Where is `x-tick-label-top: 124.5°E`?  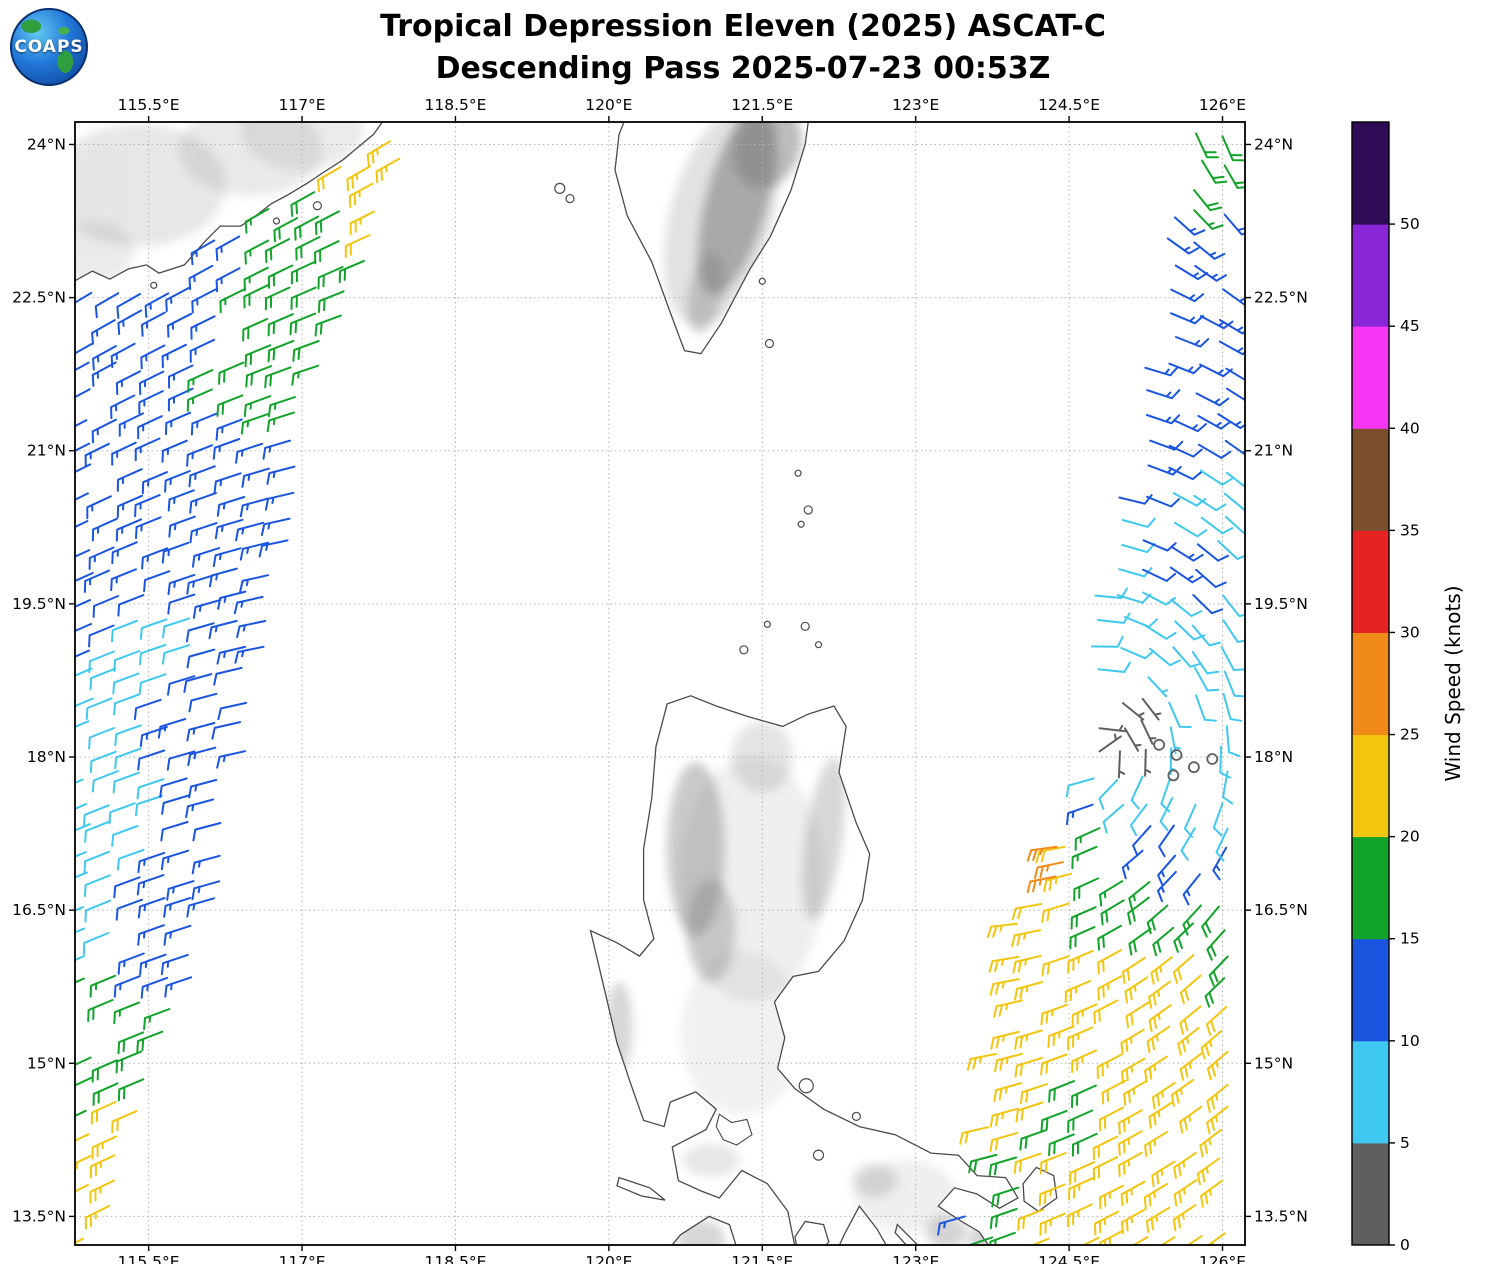 x-tick-label-top: 124.5°E is located at coordinates (1069, 105).